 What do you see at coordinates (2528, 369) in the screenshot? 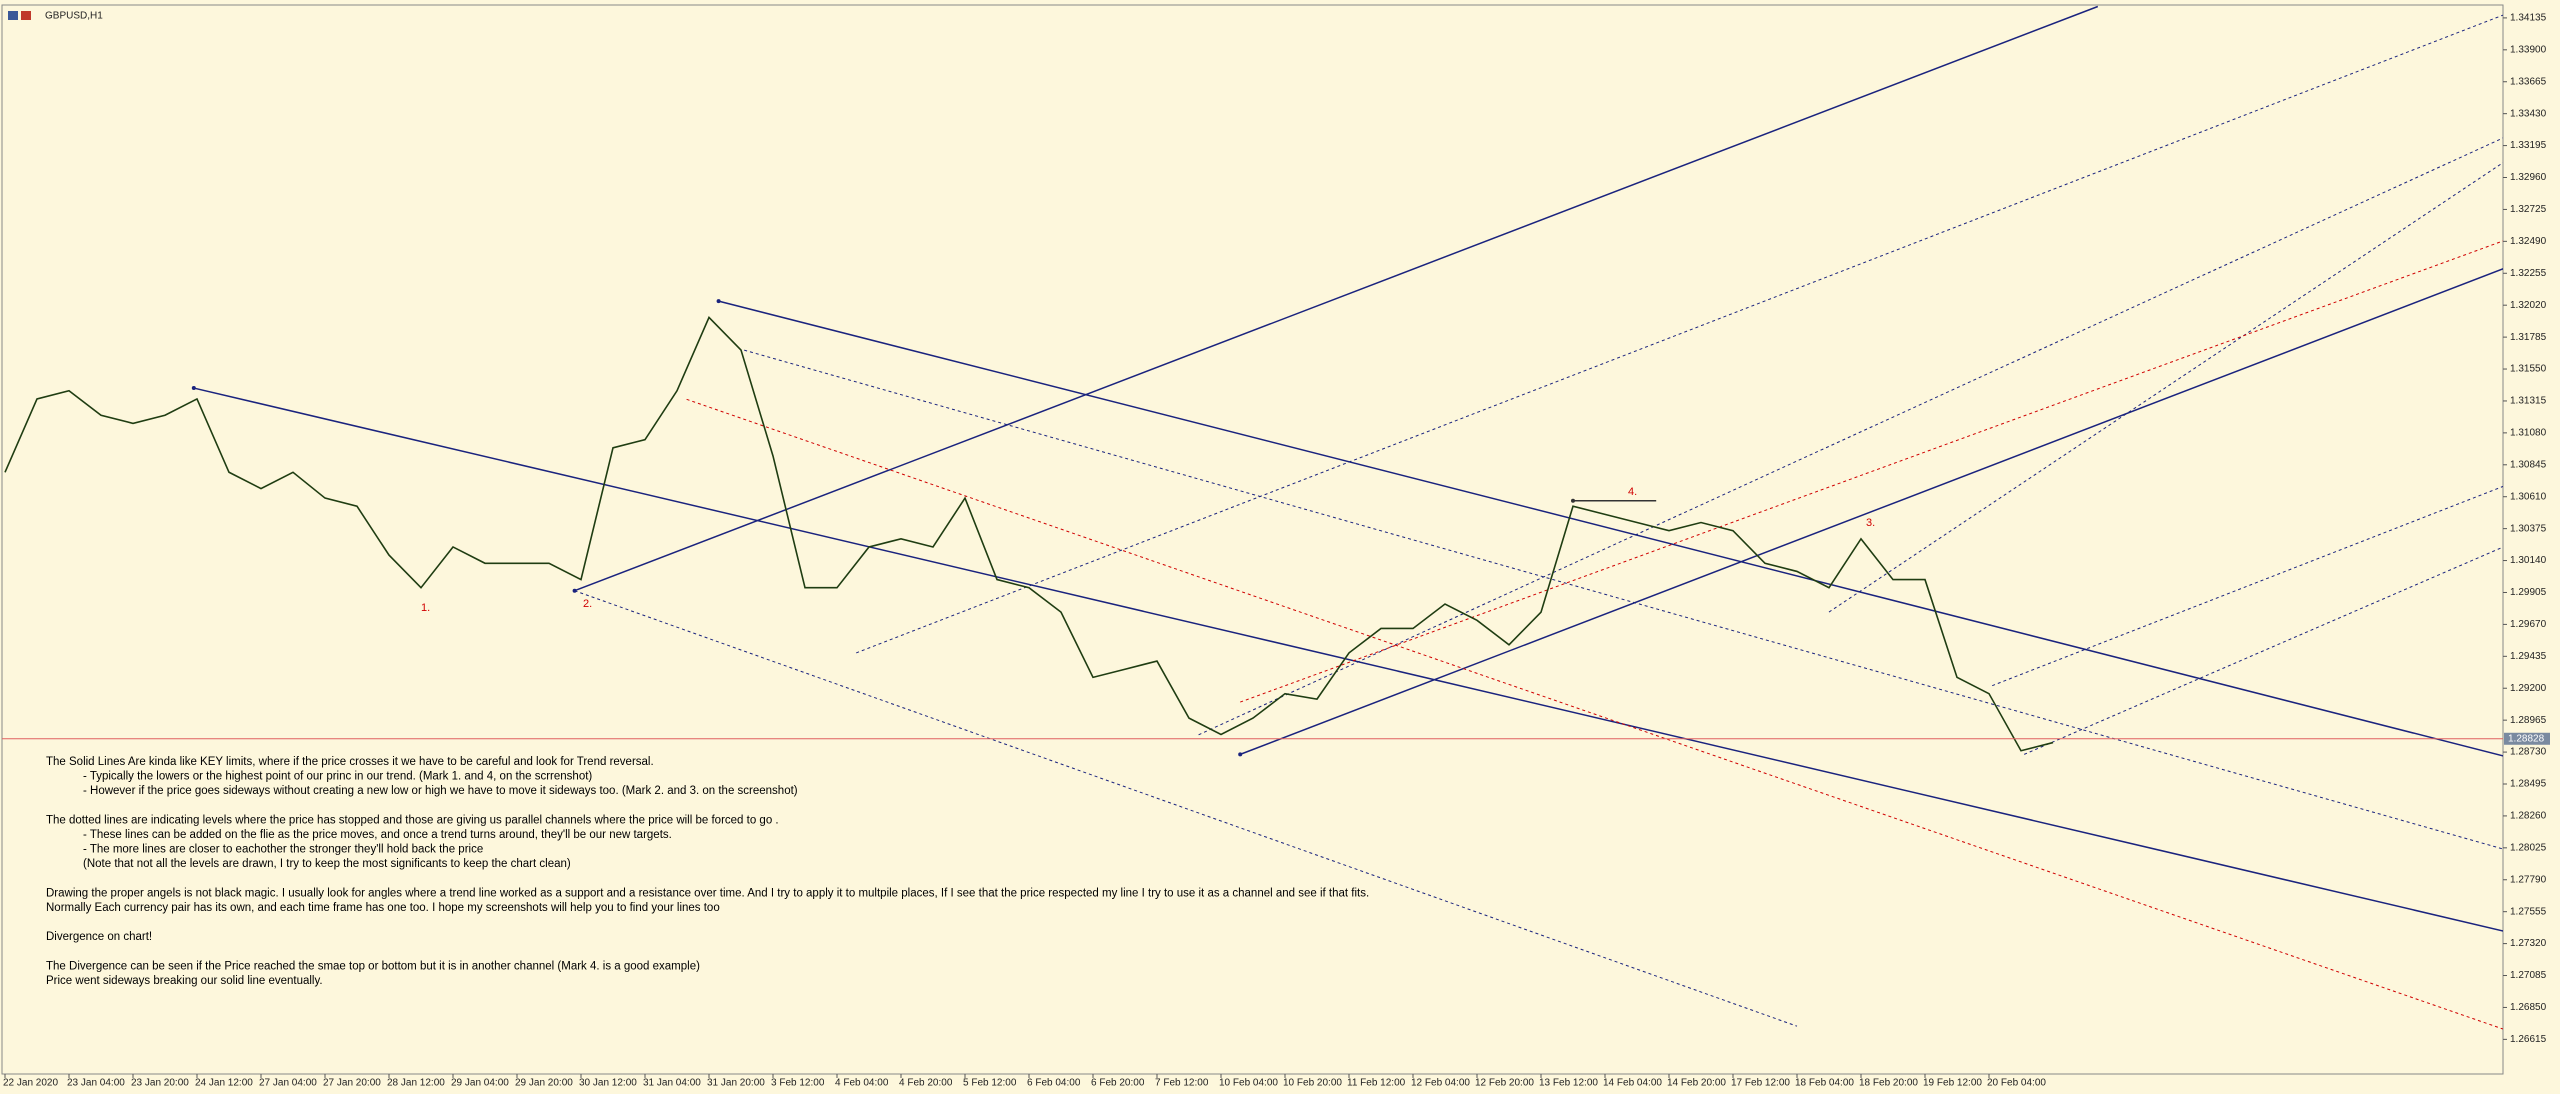
I see `y-tick-label: 1.31550` at bounding box center [2528, 369].